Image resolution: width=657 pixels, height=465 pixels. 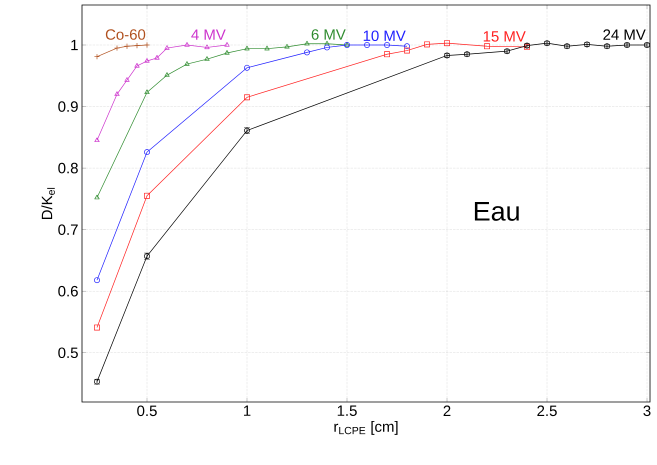 I want to click on series-label: 6 MV, so click(x=329, y=34).